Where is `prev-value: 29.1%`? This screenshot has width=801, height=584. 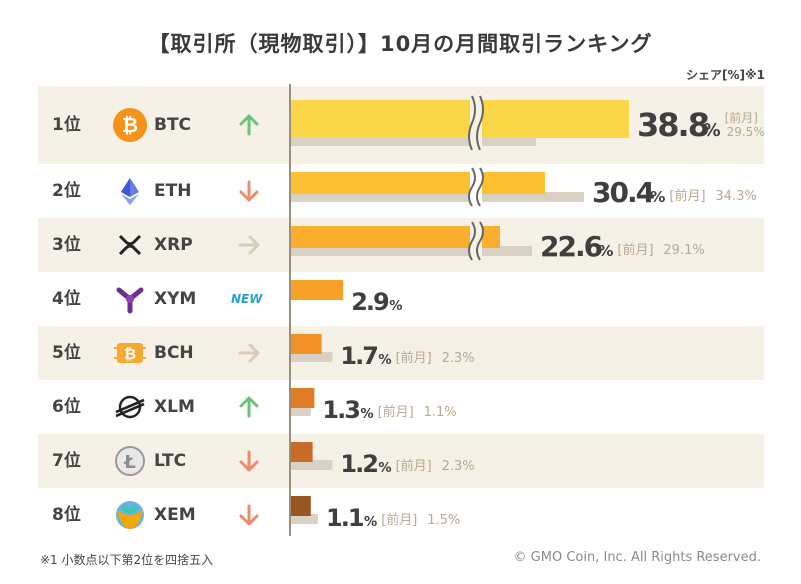 prev-value: 29.1% is located at coordinates (683, 250).